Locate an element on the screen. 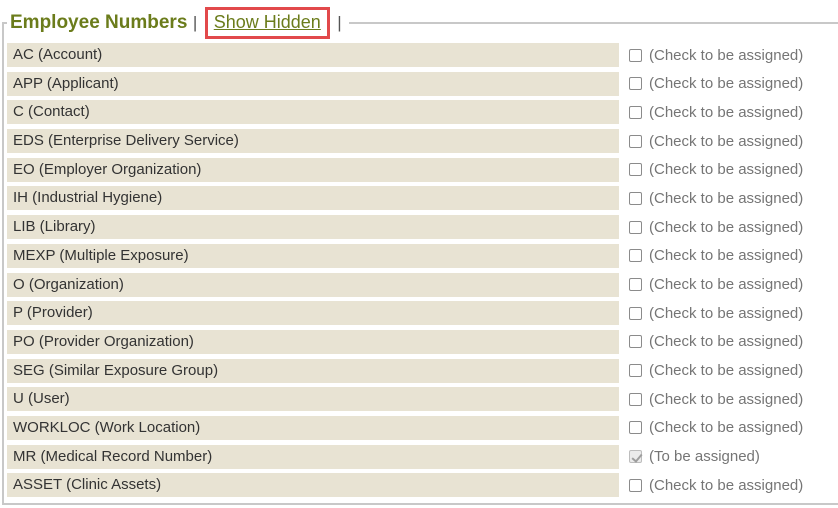 This screenshot has width=838, height=508. row-label: EO (Employer Organization) is located at coordinates (313, 169).